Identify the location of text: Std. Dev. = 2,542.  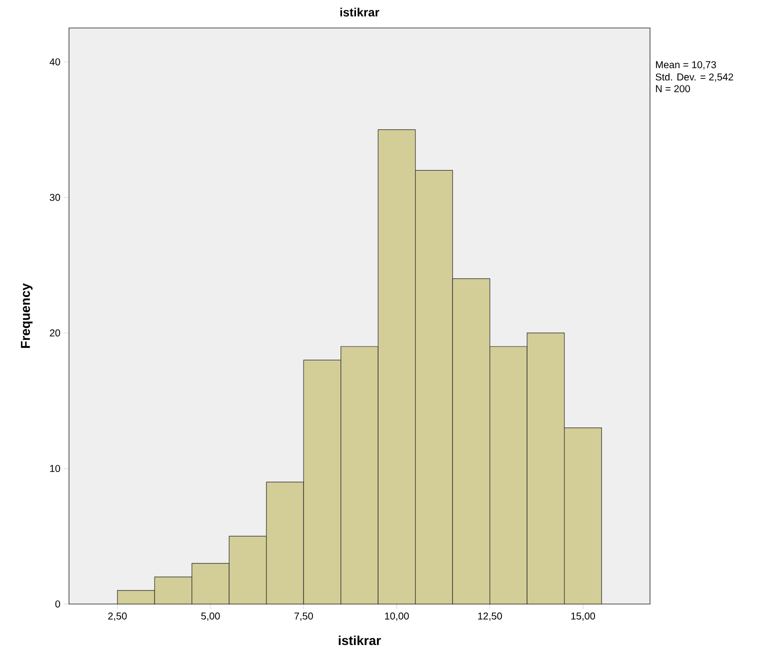
(695, 77).